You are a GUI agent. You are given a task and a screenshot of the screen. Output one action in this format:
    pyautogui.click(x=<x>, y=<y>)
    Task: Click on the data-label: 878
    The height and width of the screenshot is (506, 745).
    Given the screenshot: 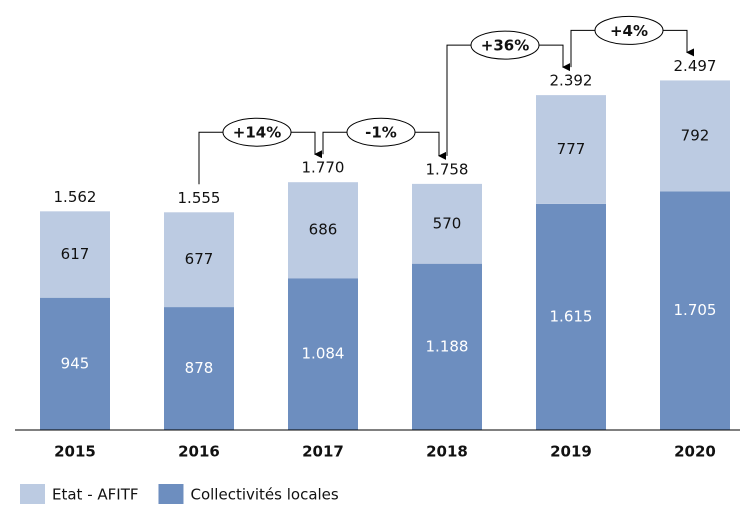 What is the action you would take?
    pyautogui.click(x=199, y=368)
    